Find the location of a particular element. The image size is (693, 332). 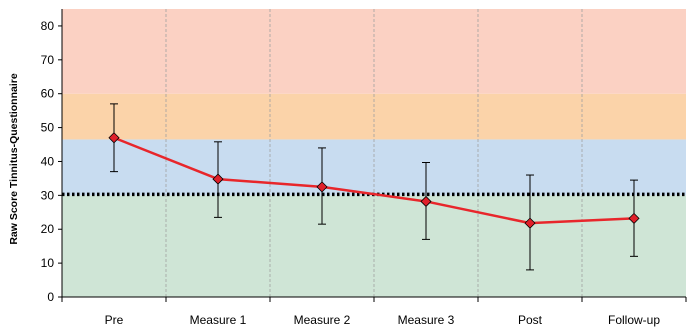

y-tick-label-0: 0 is located at coordinates (50, 297).